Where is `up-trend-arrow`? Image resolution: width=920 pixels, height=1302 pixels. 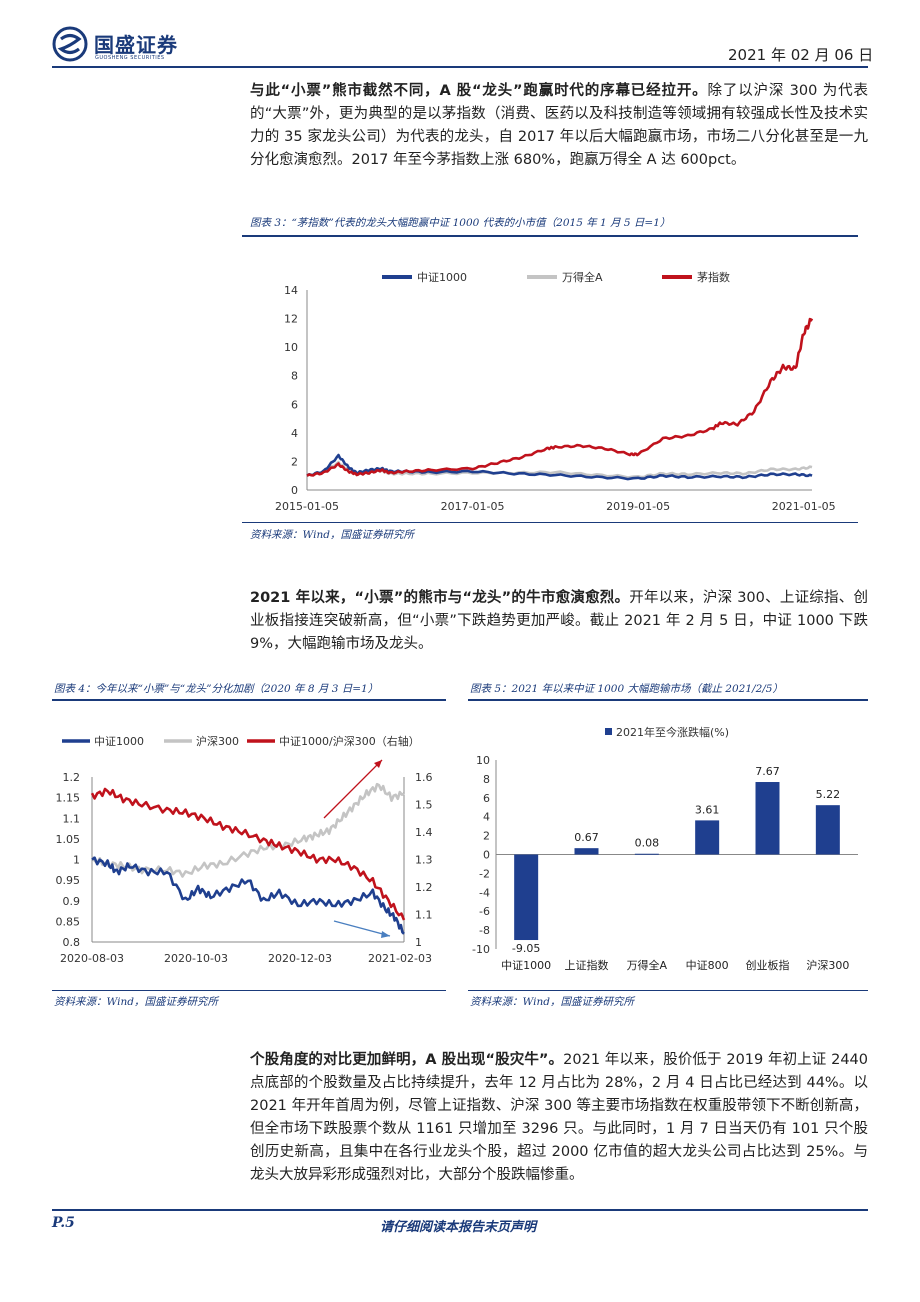 up-trend-arrow is located at coordinates (353, 789).